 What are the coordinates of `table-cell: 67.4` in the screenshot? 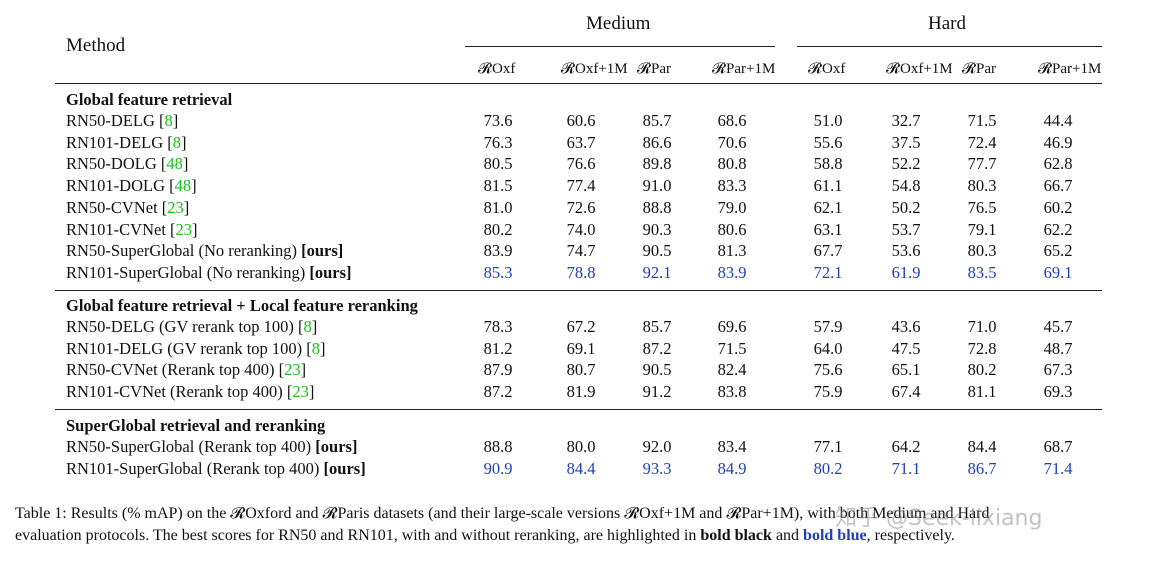 It's located at (906, 392).